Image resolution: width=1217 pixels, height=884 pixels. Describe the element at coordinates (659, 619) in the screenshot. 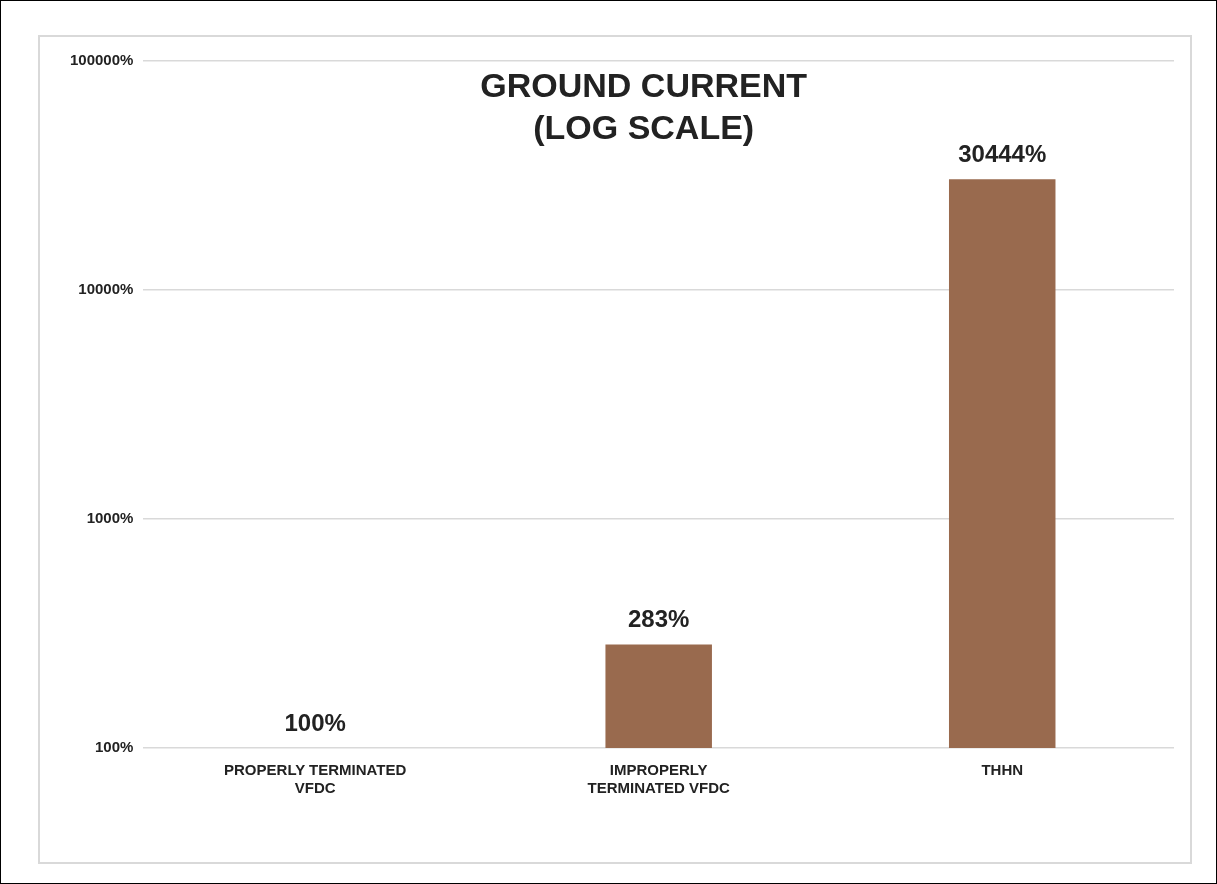

I see `data-label: 283%` at that location.